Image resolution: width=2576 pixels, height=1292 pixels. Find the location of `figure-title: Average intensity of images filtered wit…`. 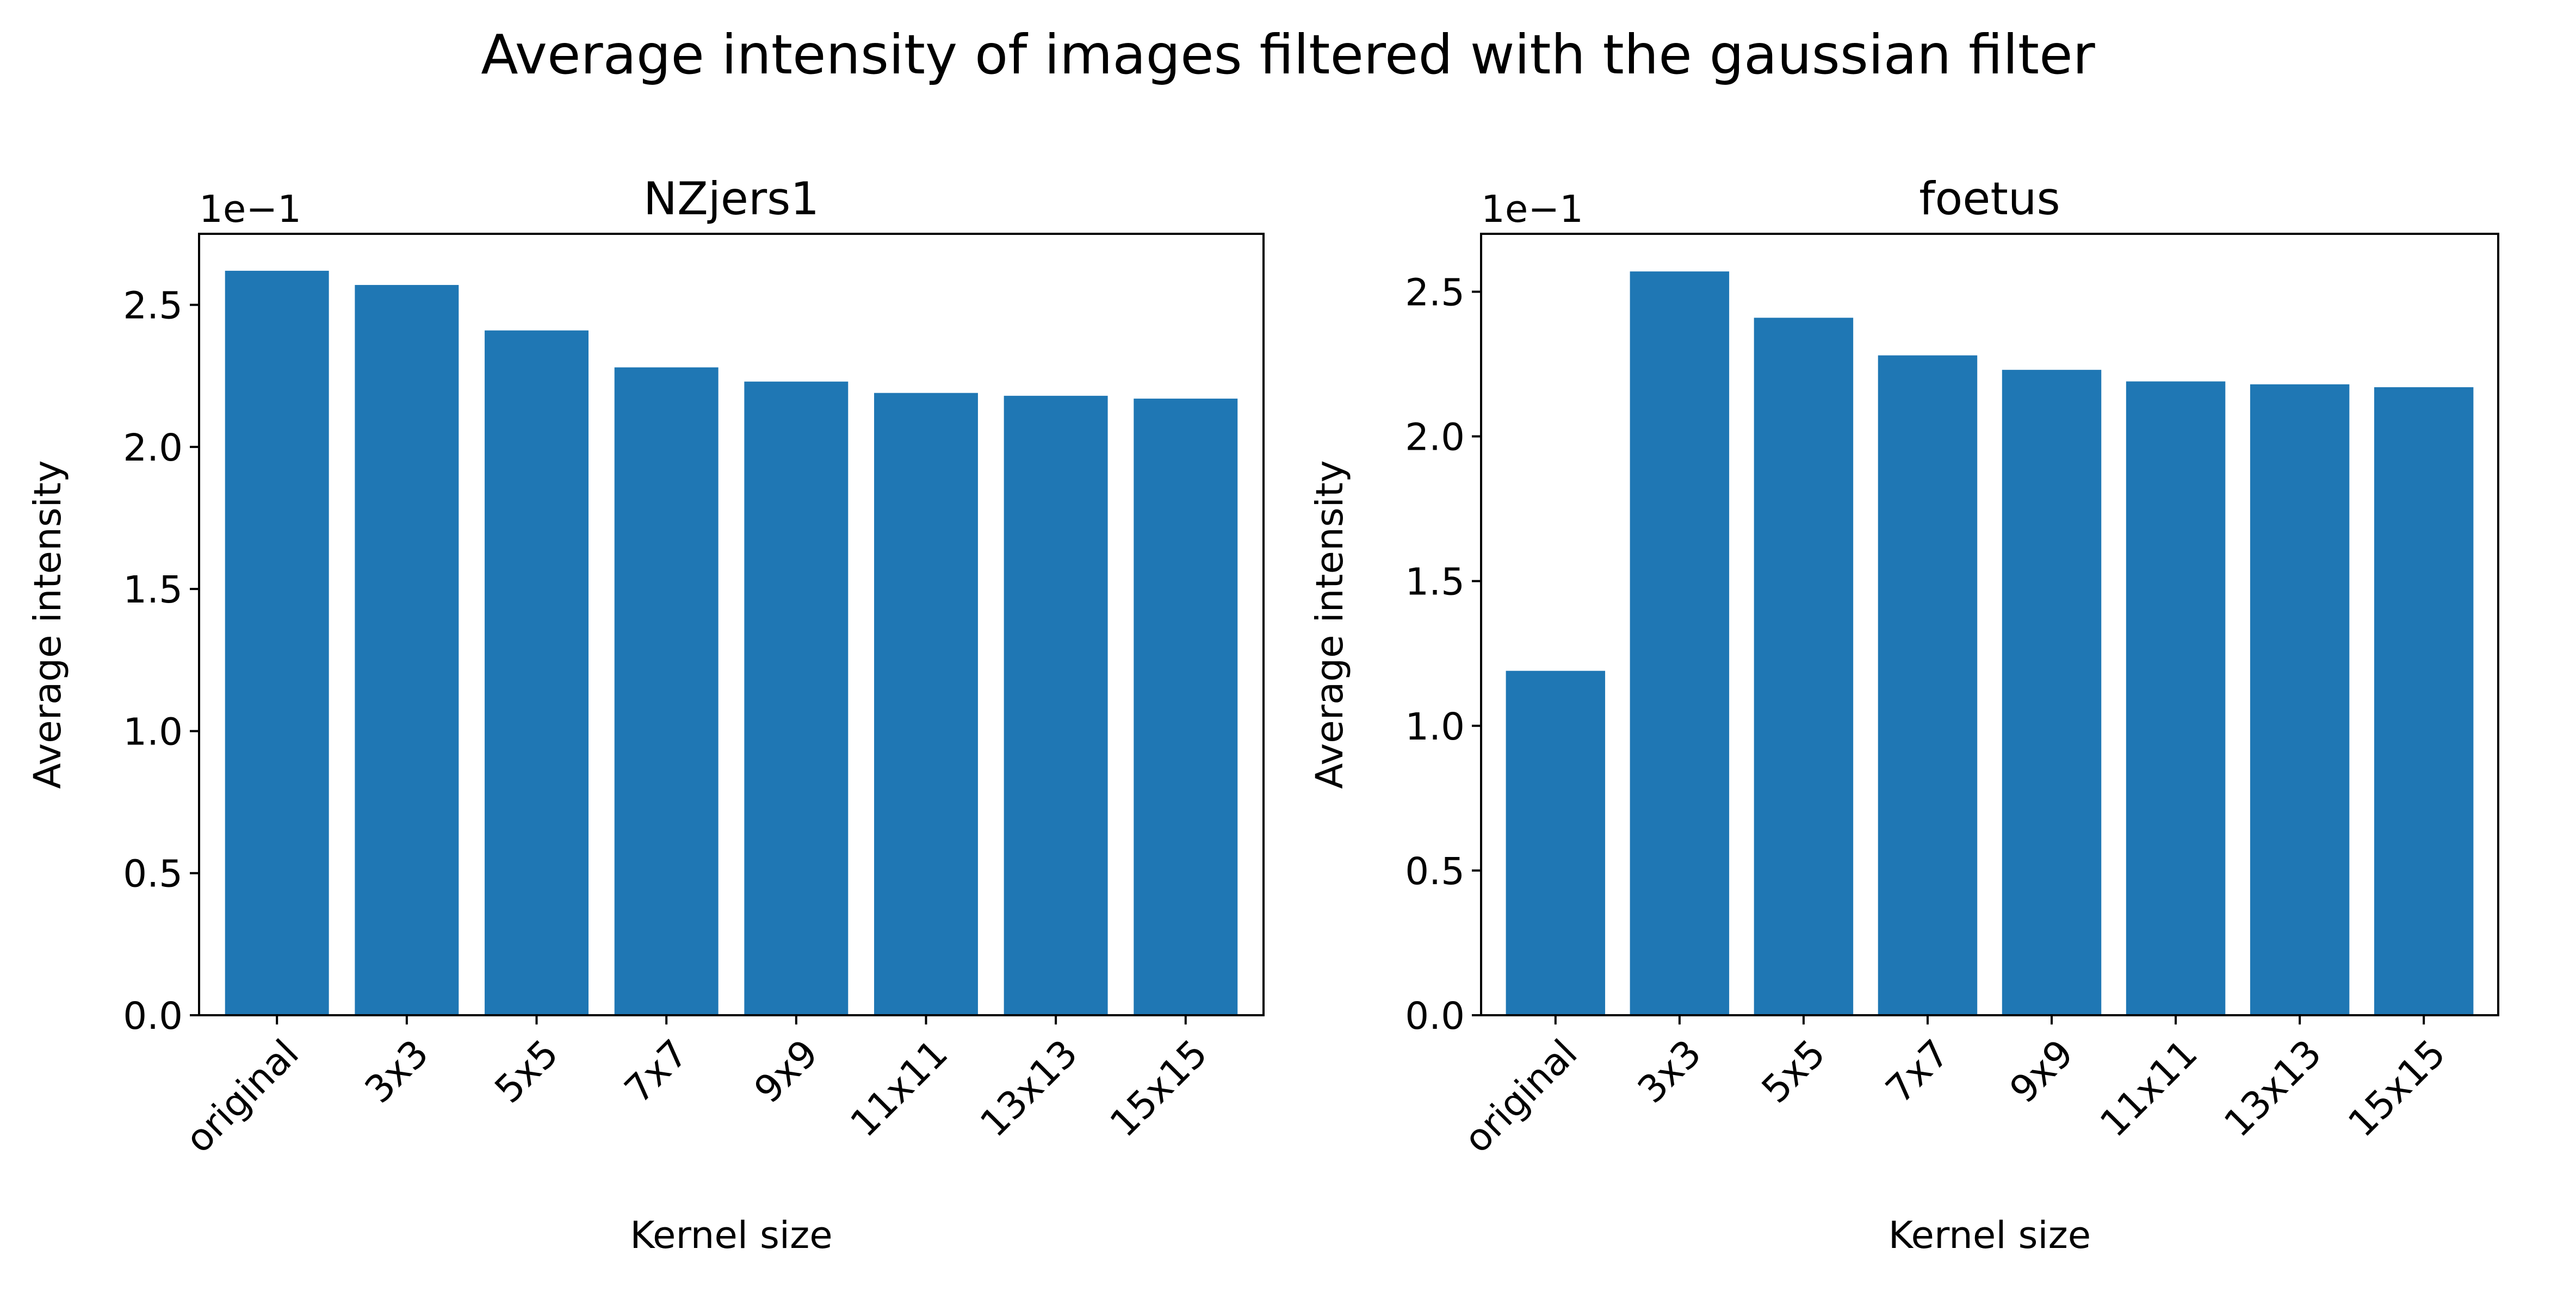

figure-title: Average intensity of images filtered wit… is located at coordinates (1288, 54).